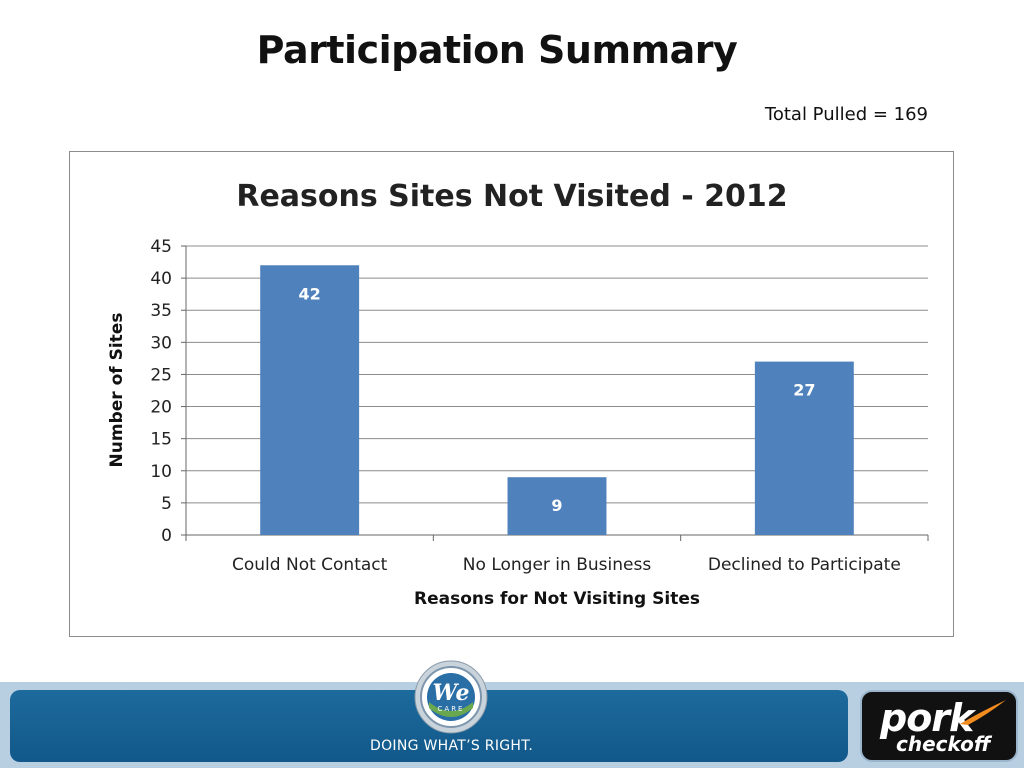 The height and width of the screenshot is (768, 1024). What do you see at coordinates (161, 375) in the screenshot?
I see `y-tick-label: 25` at bounding box center [161, 375].